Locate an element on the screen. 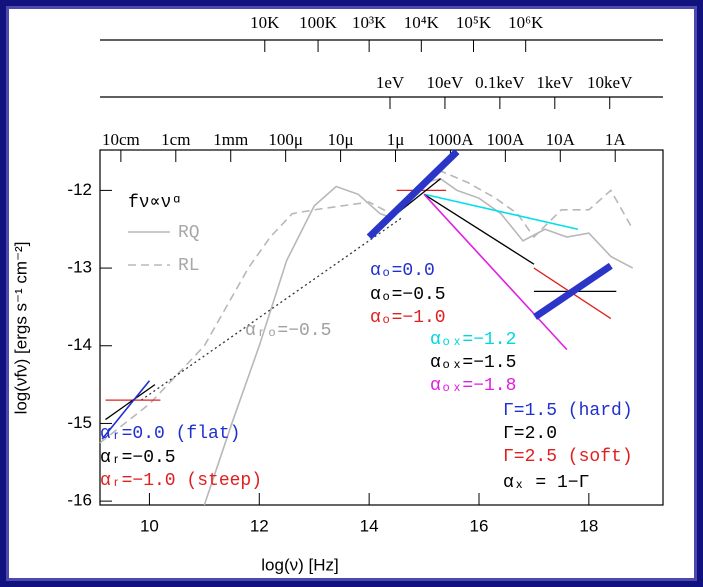  annotation: αₒₓ=−1.5 is located at coordinates (473, 363).